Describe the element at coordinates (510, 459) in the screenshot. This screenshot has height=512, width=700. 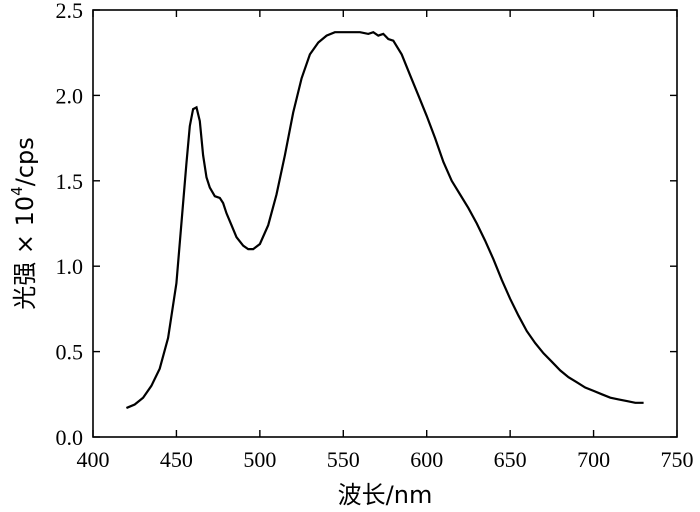
I see `x-tick-label: 650` at that location.